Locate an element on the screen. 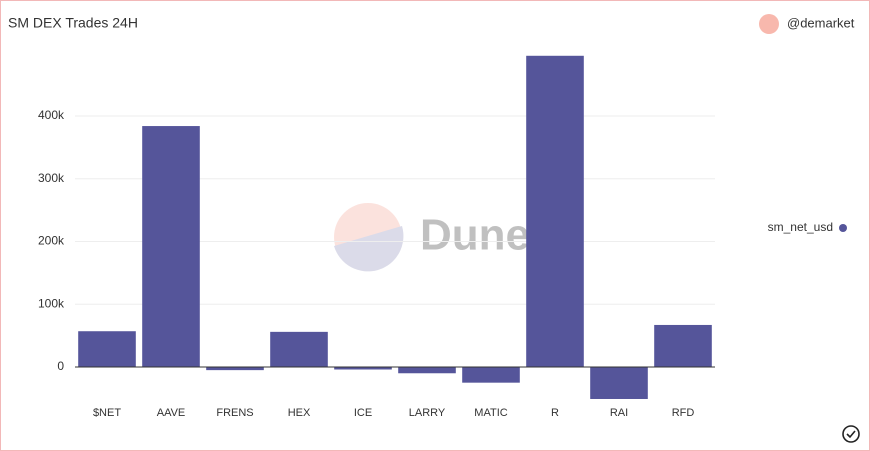  x-tick-label: HEX is located at coordinates (299, 413).